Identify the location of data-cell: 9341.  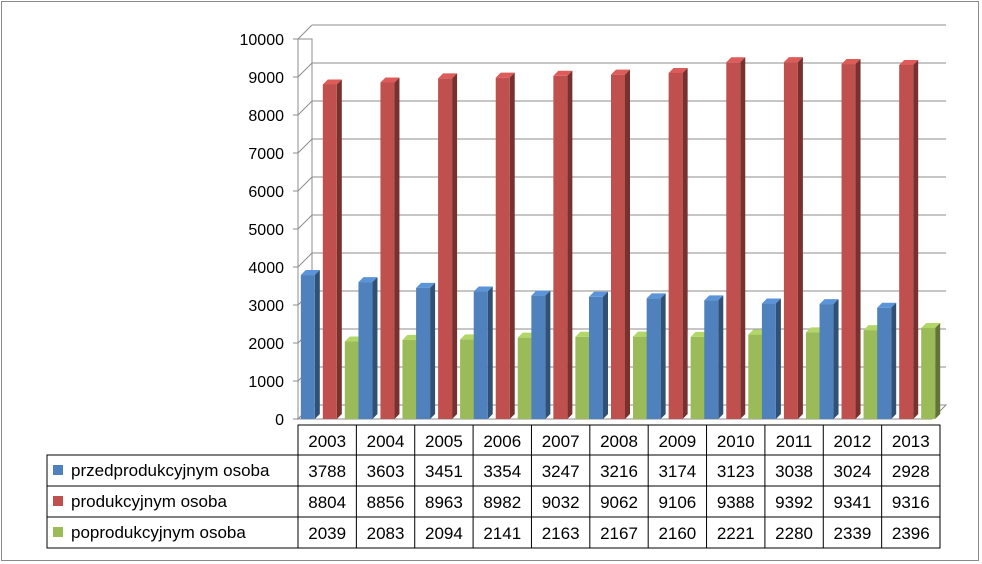
(853, 502).